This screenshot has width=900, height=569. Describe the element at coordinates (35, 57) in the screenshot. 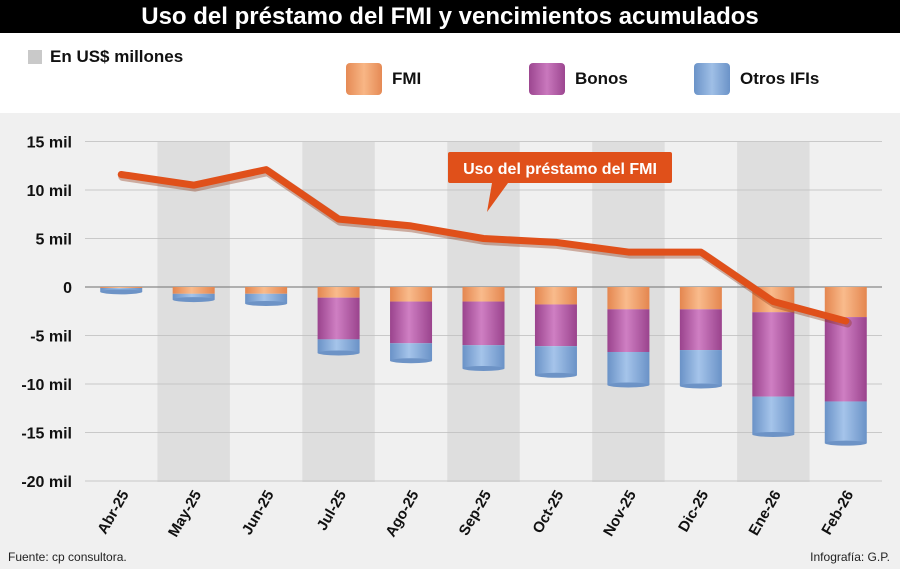

I see `unit-swatch` at that location.